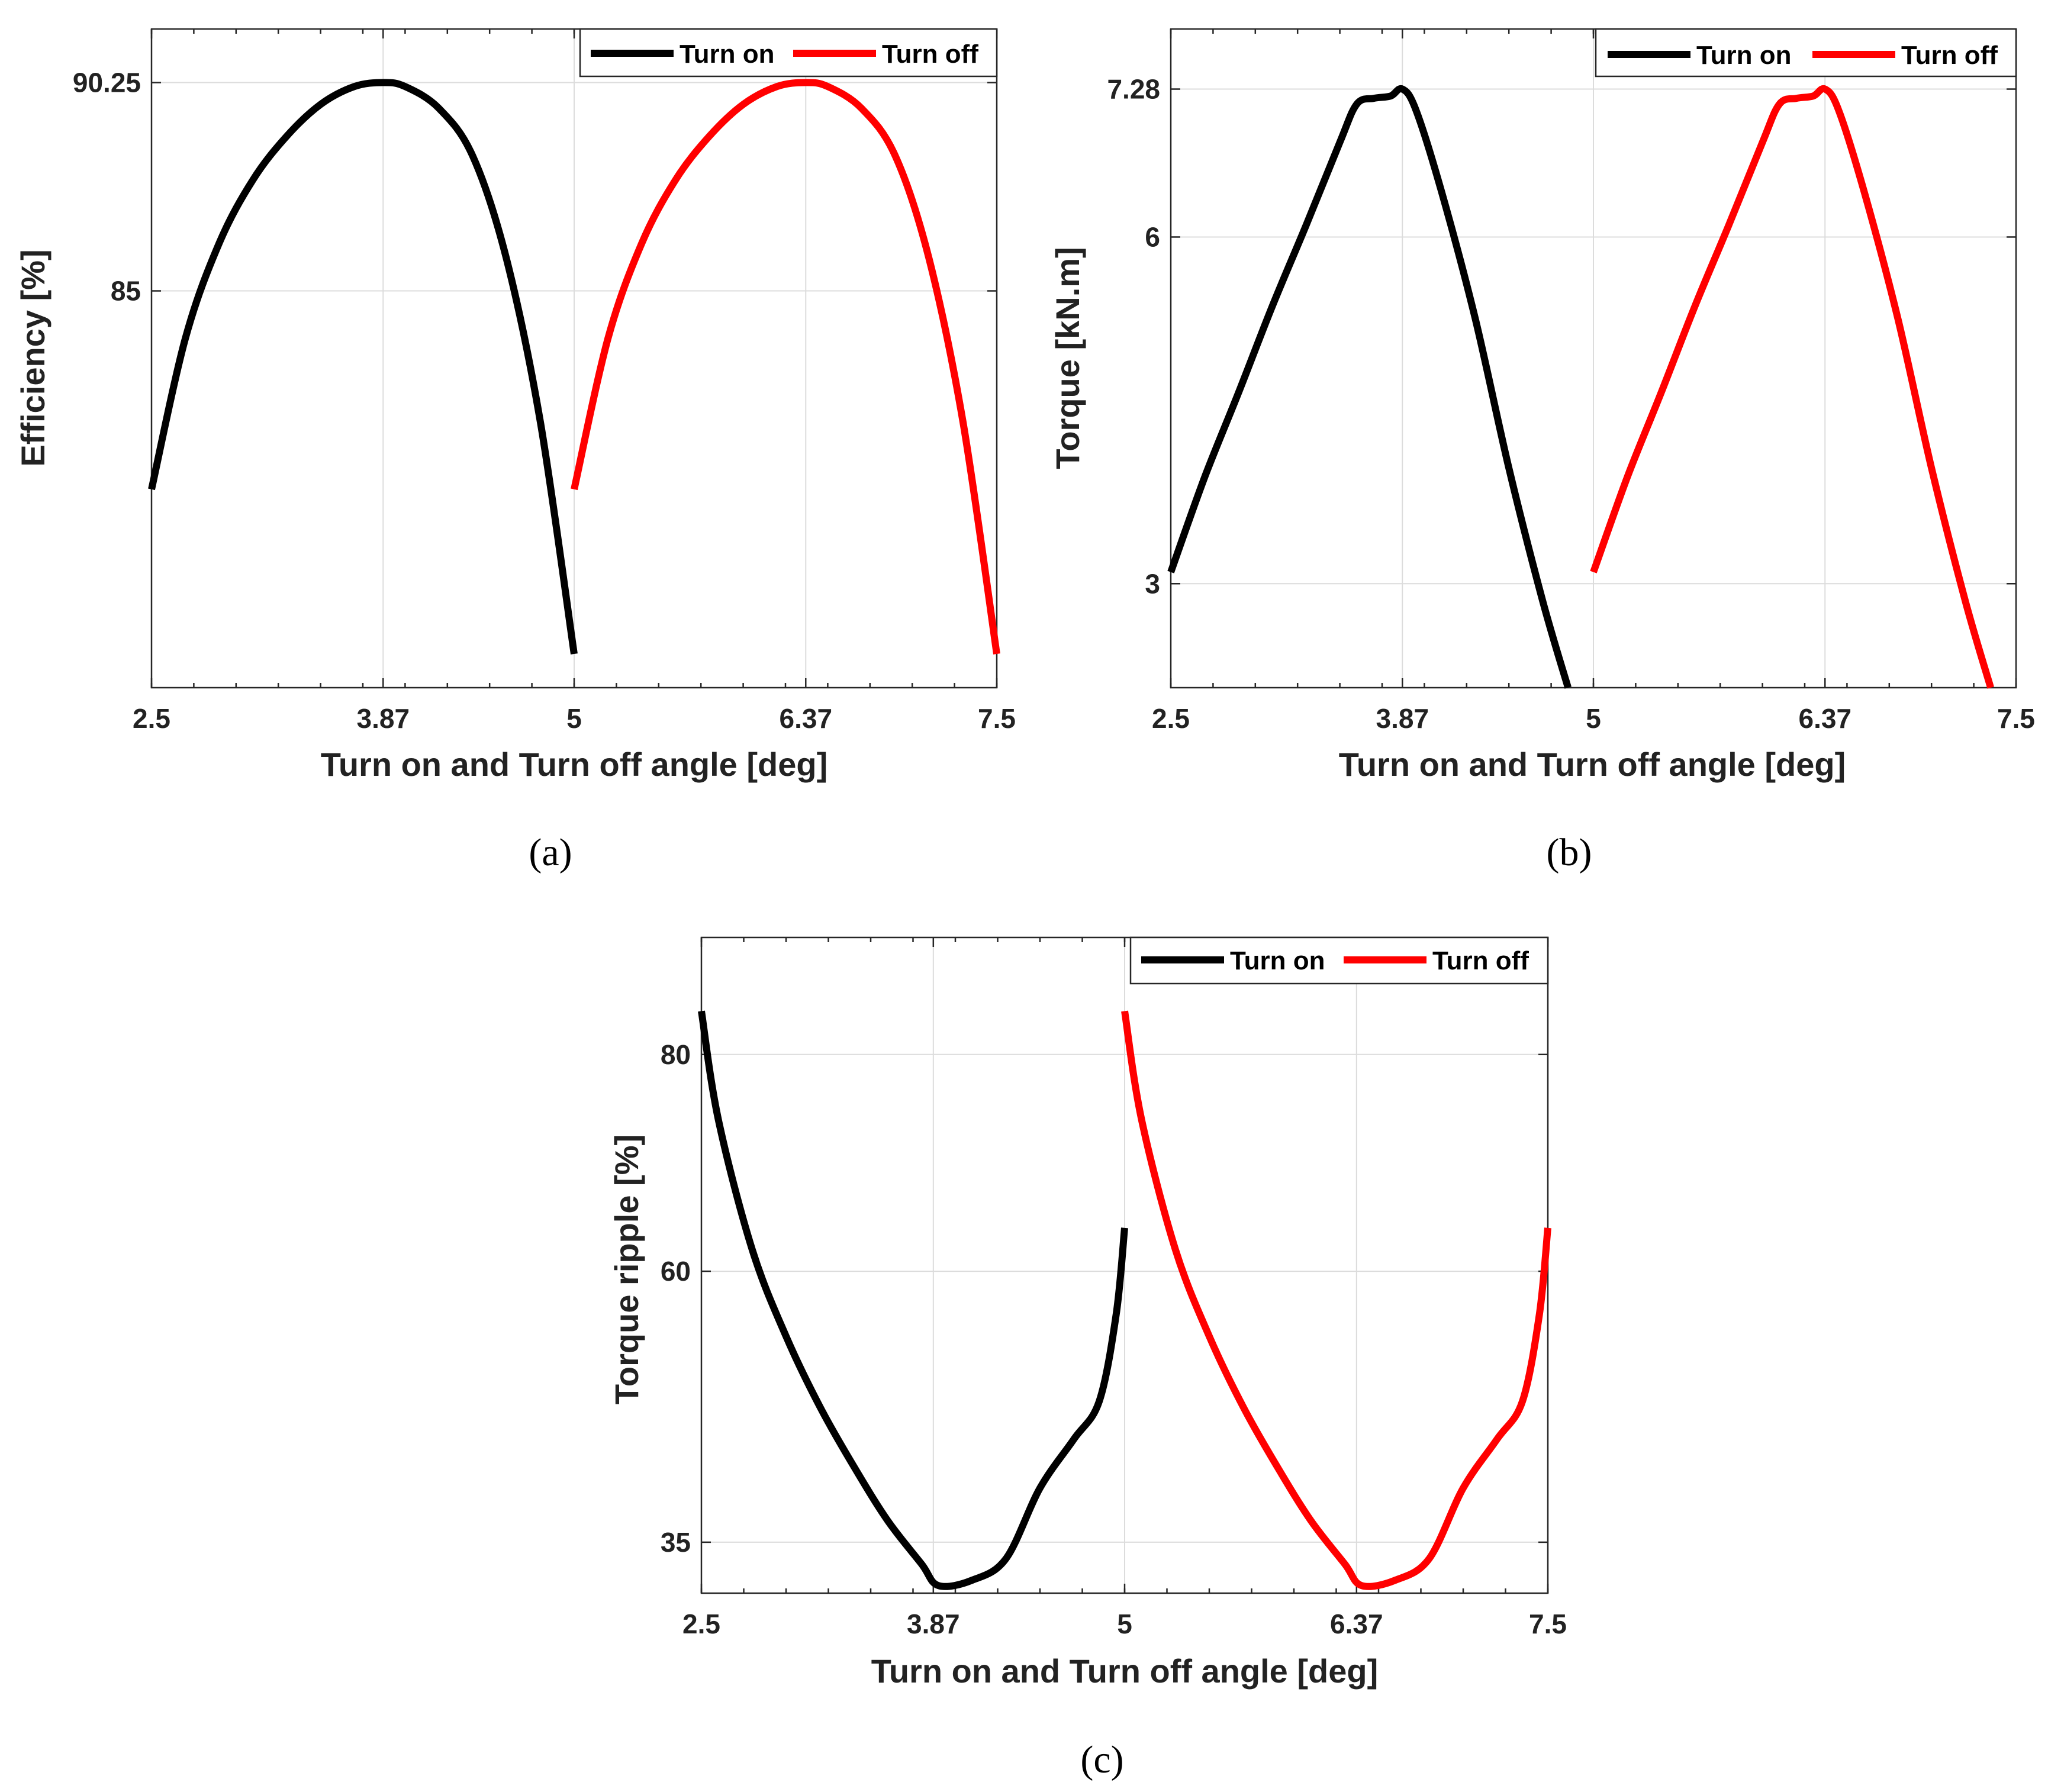 The width and height of the screenshot is (2048, 1792). What do you see at coordinates (676, 1271) in the screenshot?
I see `y-tick-label: 60` at bounding box center [676, 1271].